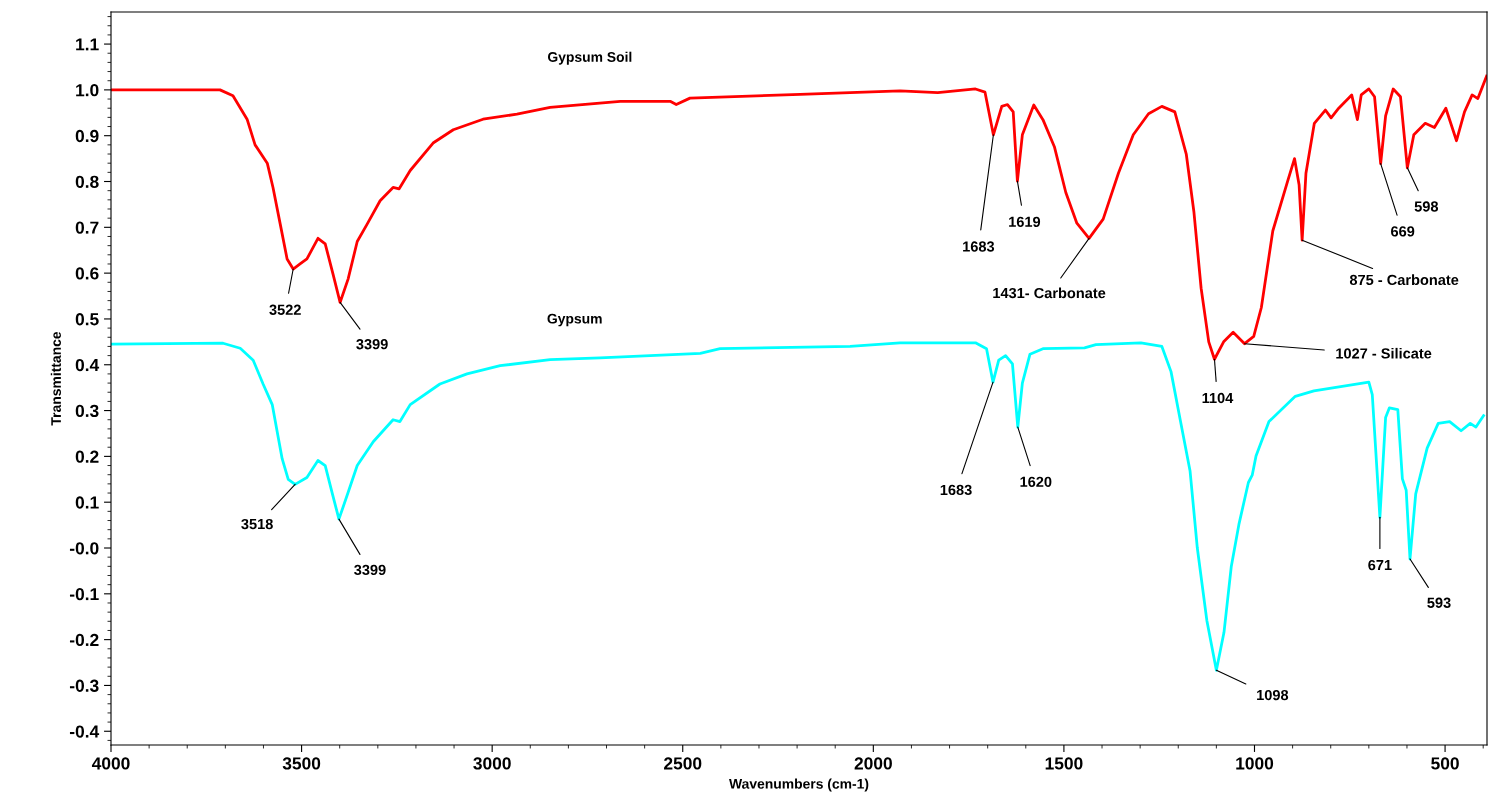  What do you see at coordinates (589, 58) in the screenshot?
I see `text: Gypsum Soil` at bounding box center [589, 58].